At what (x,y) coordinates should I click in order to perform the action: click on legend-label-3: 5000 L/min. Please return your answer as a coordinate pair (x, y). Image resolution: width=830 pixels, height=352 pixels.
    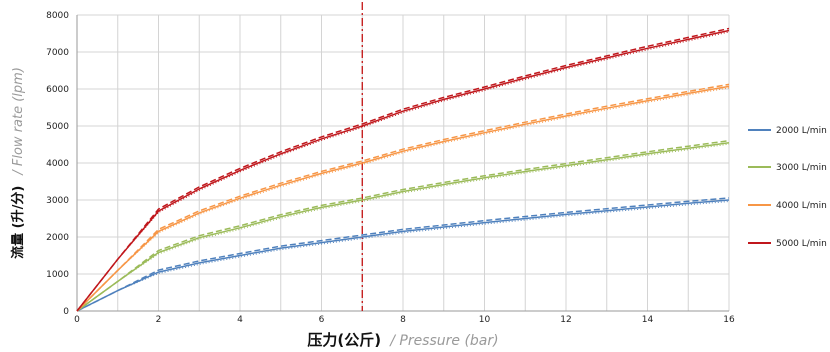
    Looking at the image, I should click on (801, 244).